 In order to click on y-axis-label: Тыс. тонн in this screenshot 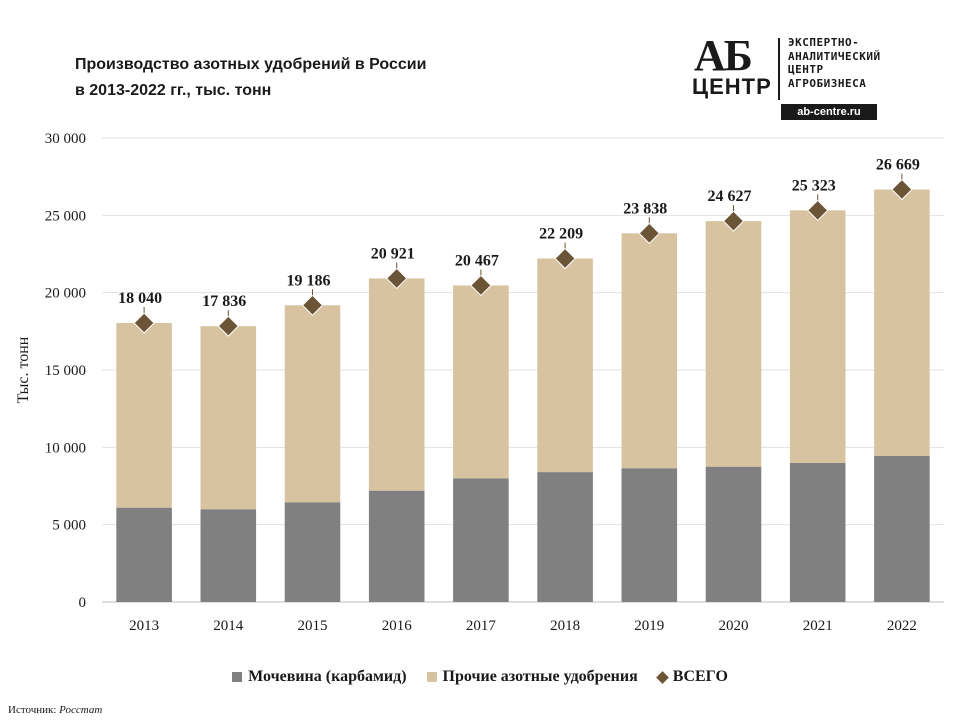, I will do `click(23, 369)`.